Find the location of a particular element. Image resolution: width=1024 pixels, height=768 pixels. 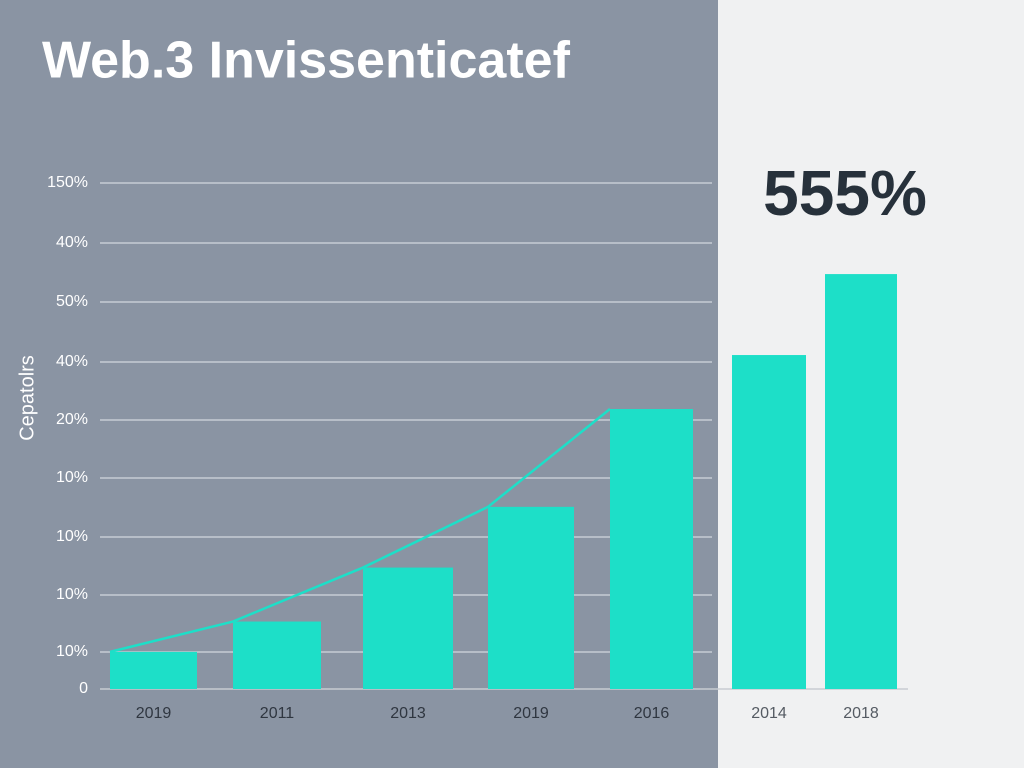

x-tick-label: 2016 is located at coordinates (652, 713).